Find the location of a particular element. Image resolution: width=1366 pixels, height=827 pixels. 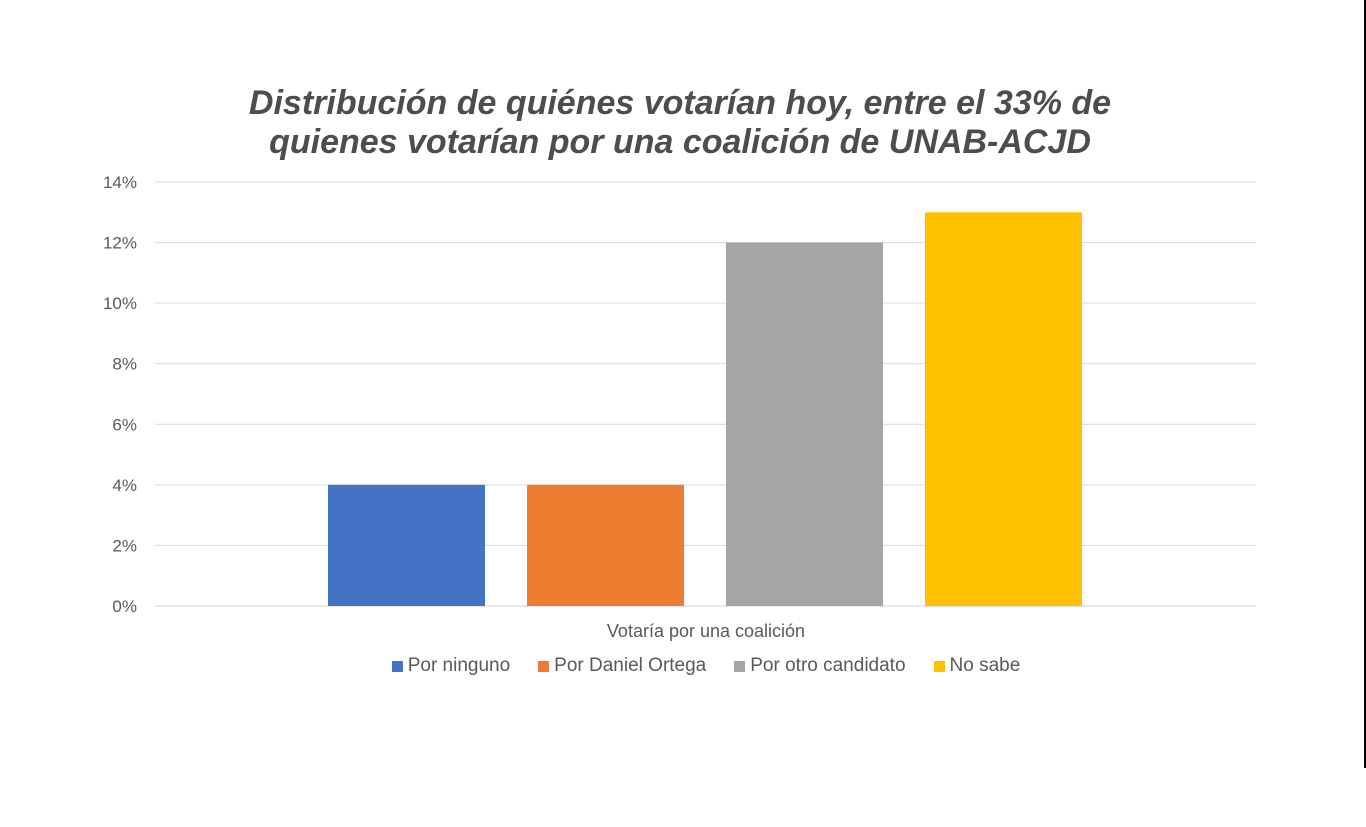

bar-por-ninguno is located at coordinates (406, 545).